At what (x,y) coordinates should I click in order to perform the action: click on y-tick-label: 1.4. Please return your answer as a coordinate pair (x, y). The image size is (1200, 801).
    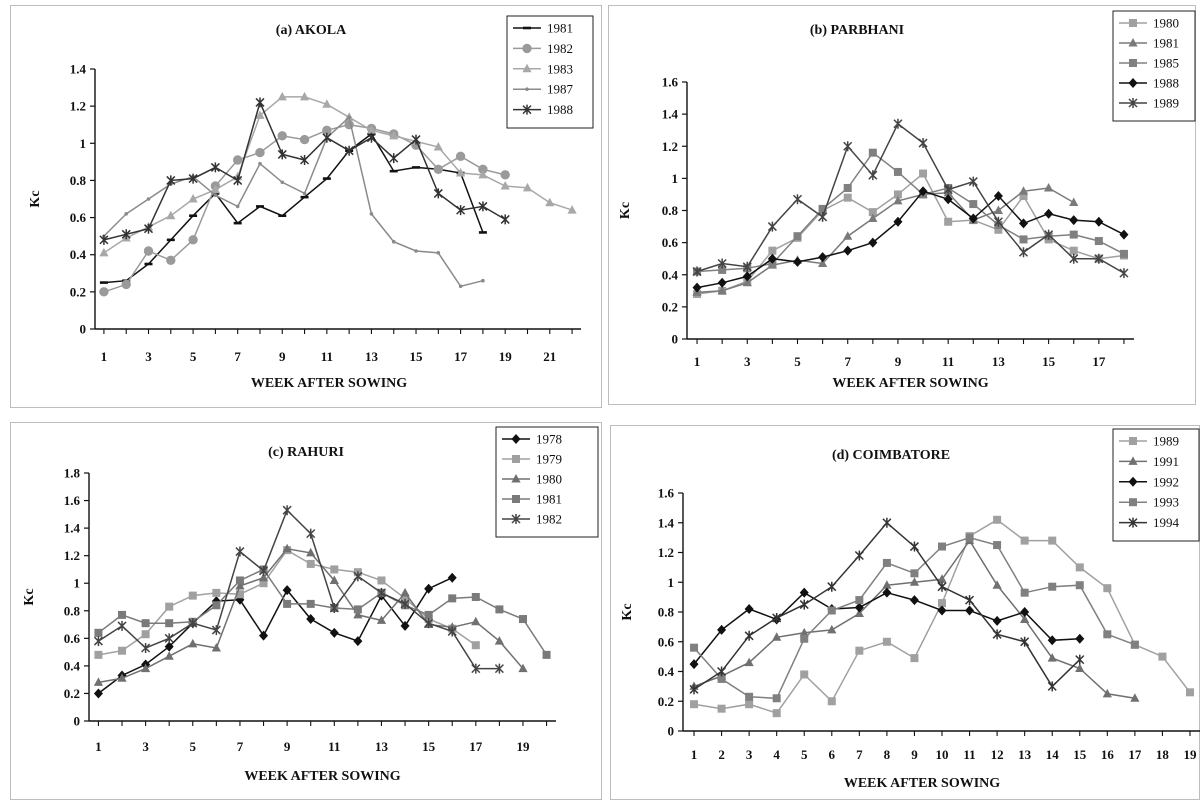
    Looking at the image, I should click on (670, 114).